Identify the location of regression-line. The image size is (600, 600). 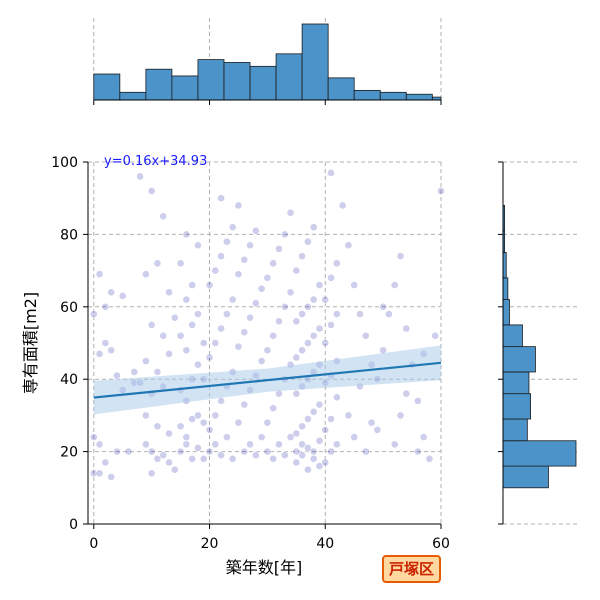
(267, 380).